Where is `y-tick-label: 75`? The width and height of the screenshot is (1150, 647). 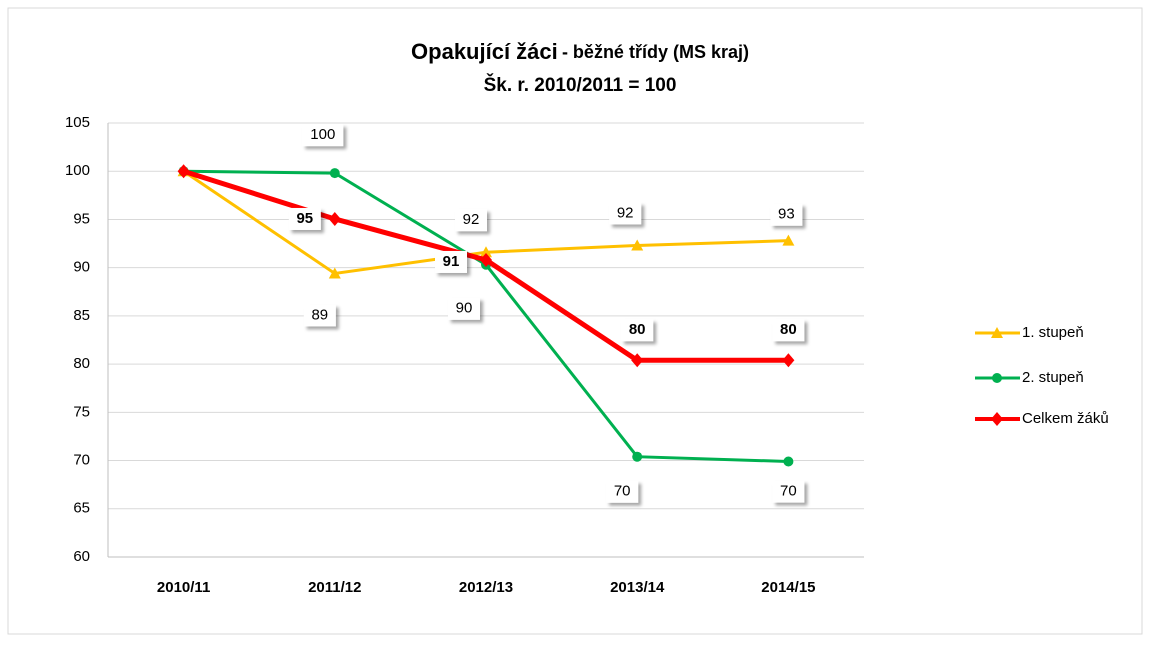 y-tick-label: 75 is located at coordinates (81, 411).